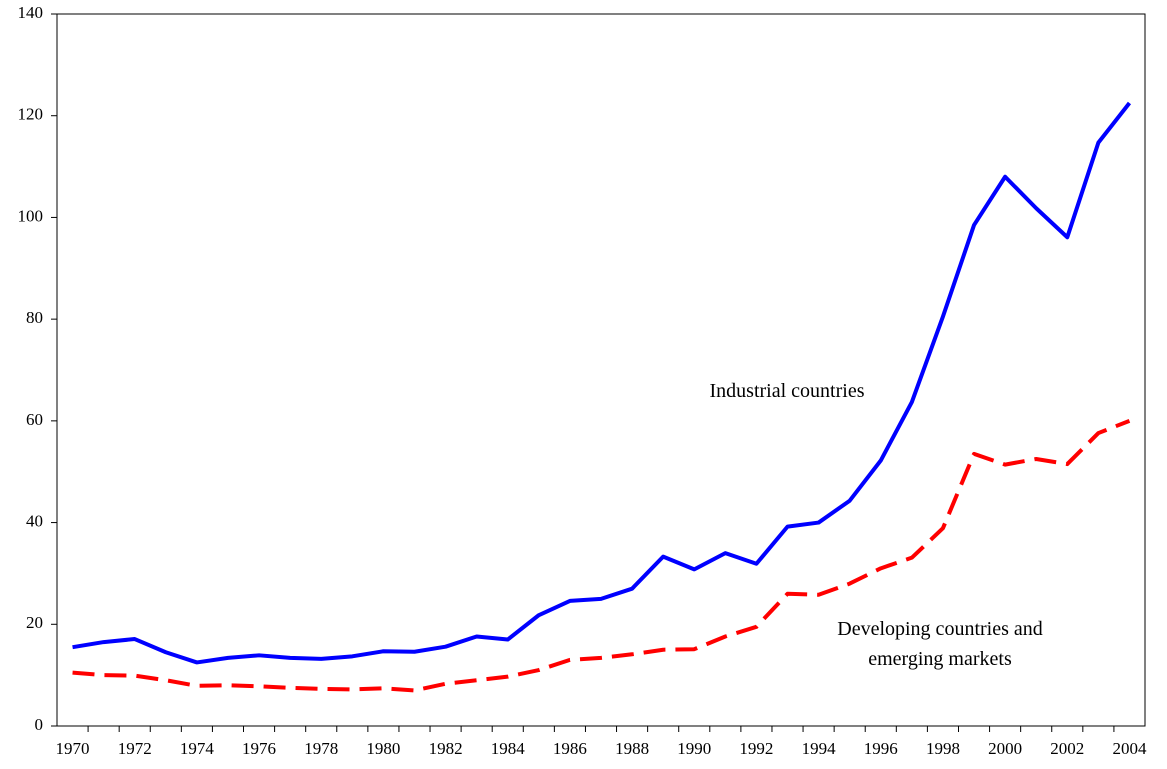  Describe the element at coordinates (259, 748) in the screenshot. I see `x-tick-label: 1976` at that location.